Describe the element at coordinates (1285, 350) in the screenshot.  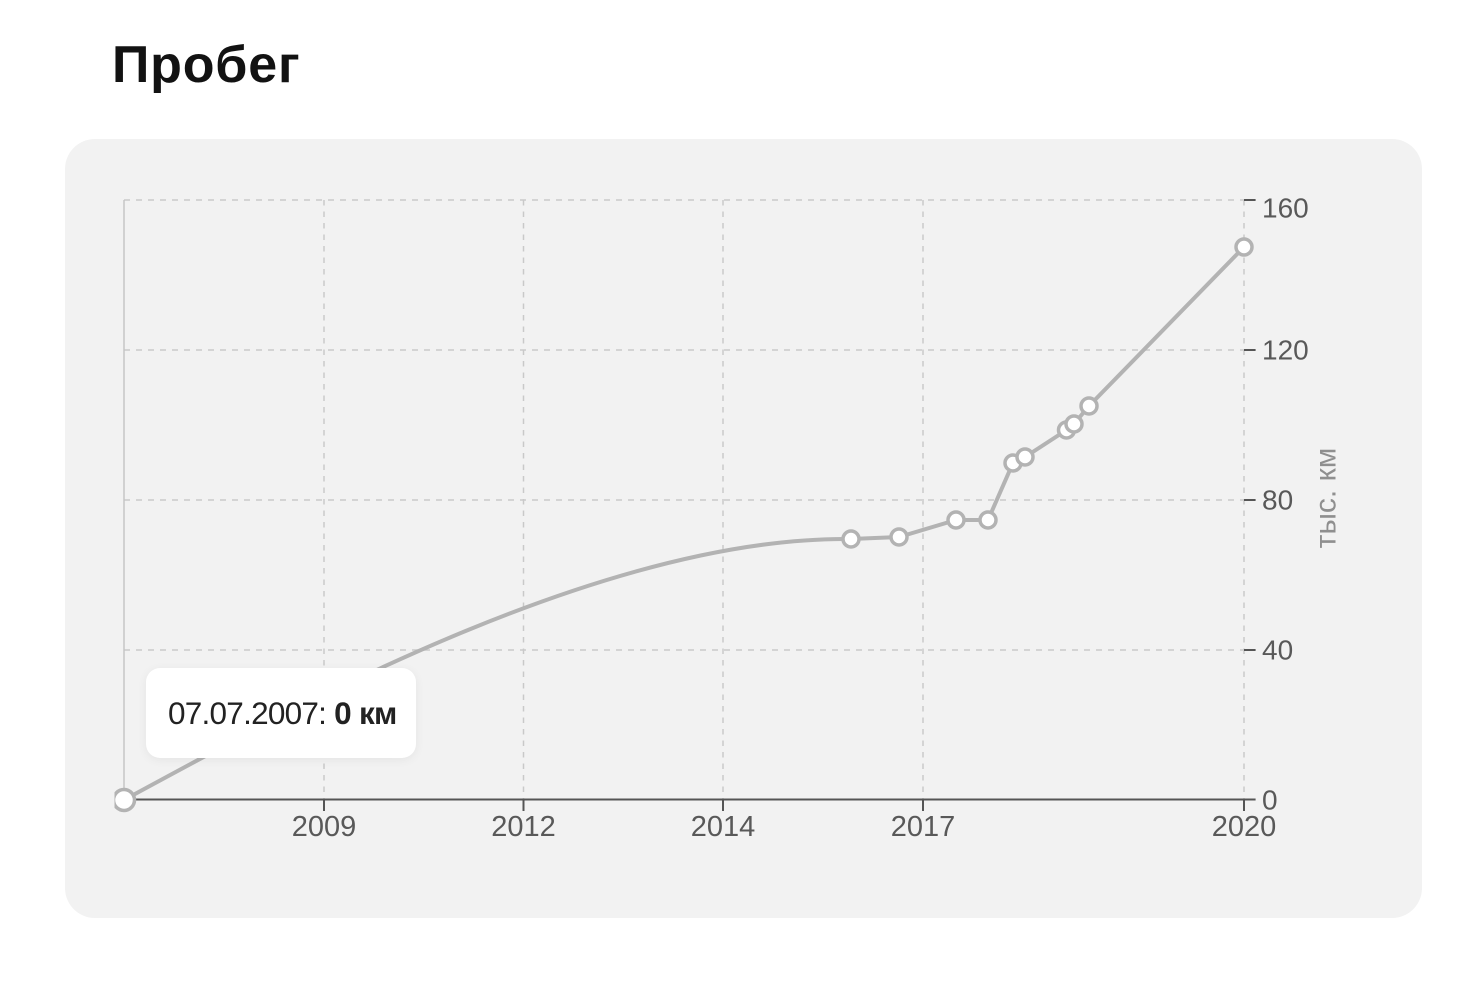
I see `svg-text: 120` at that location.